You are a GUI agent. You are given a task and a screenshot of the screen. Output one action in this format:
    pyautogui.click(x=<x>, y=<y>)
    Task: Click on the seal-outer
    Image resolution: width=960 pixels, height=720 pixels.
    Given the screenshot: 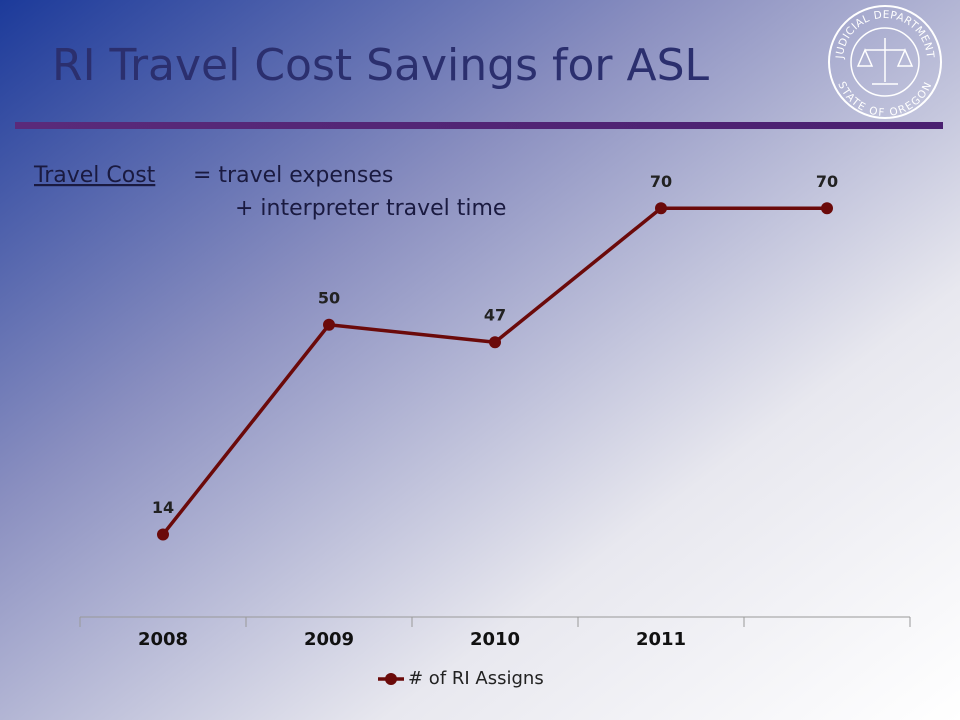 What is the action you would take?
    pyautogui.click(x=885, y=62)
    